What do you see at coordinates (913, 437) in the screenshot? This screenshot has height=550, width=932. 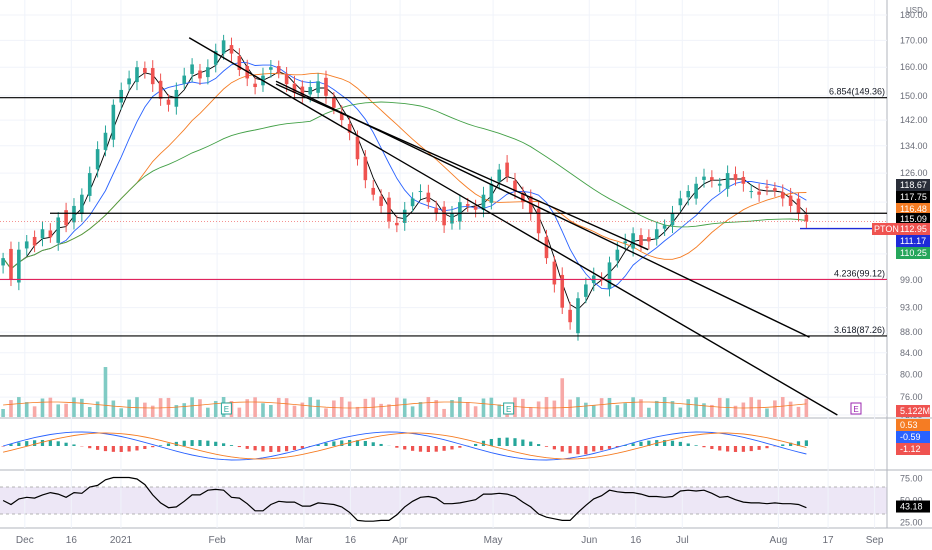 I see `macd-badge` at bounding box center [913, 437].